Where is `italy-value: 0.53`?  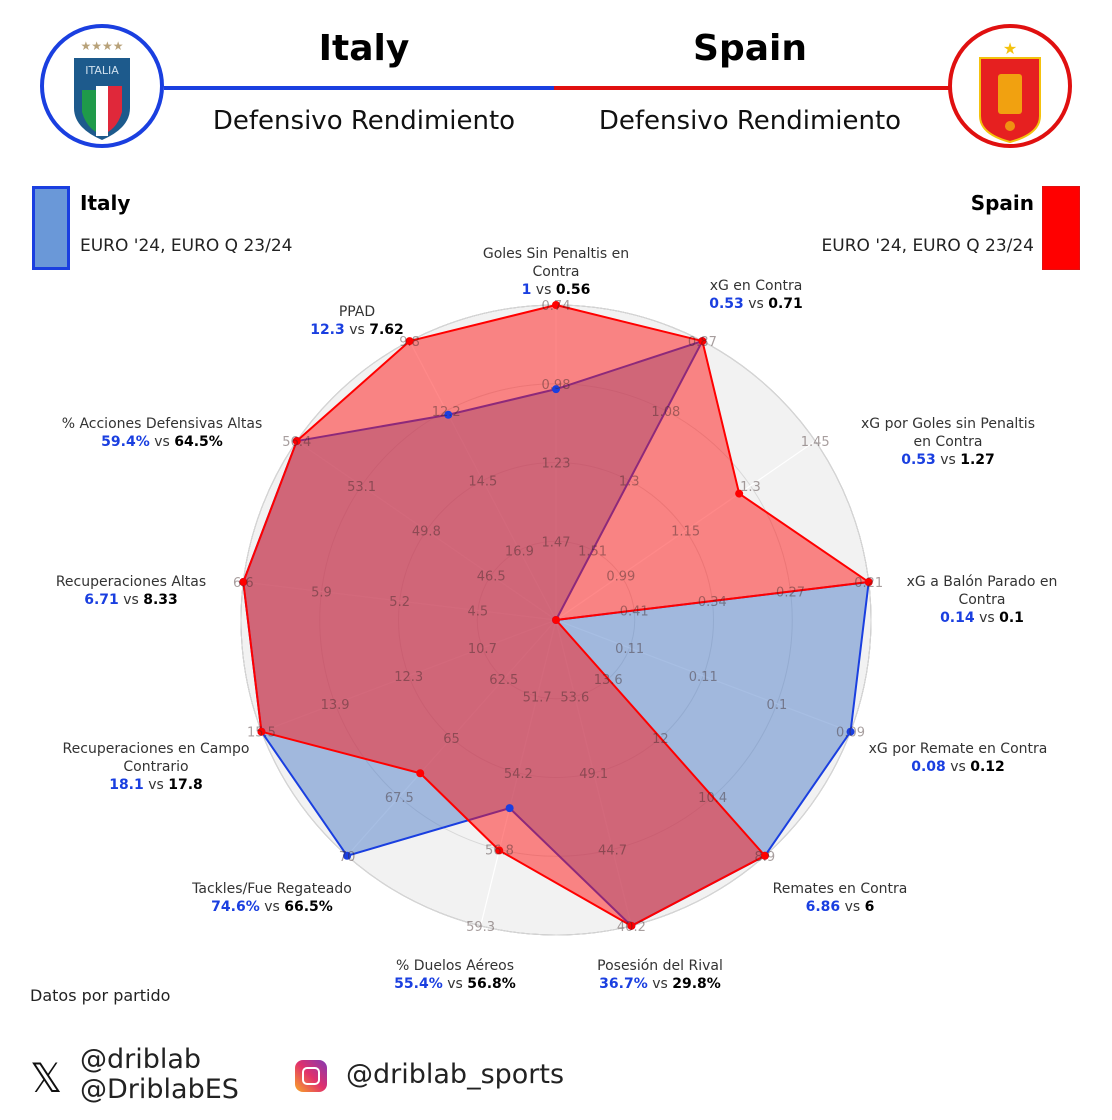 italy-value: 0.53 is located at coordinates (726, 304).